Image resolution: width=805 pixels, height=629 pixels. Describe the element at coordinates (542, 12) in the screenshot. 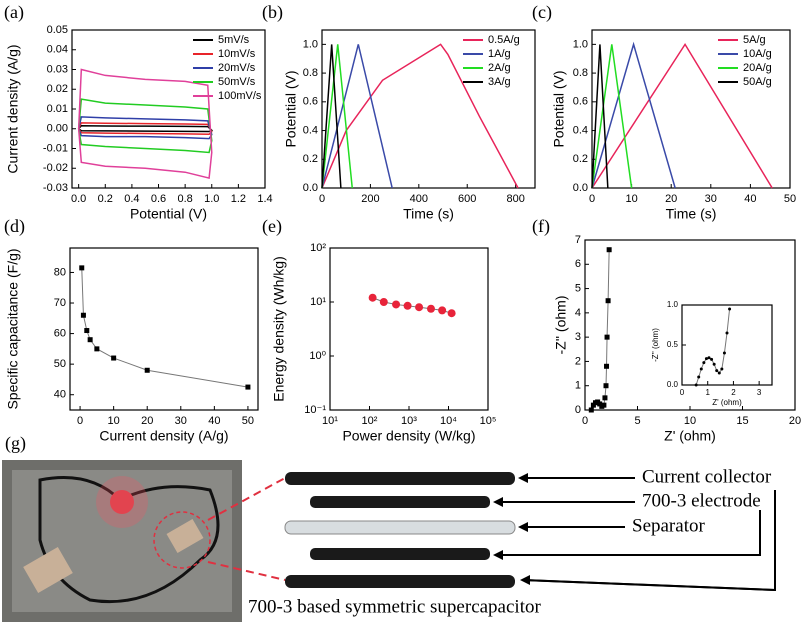

I see `panel-label: (c)` at that location.